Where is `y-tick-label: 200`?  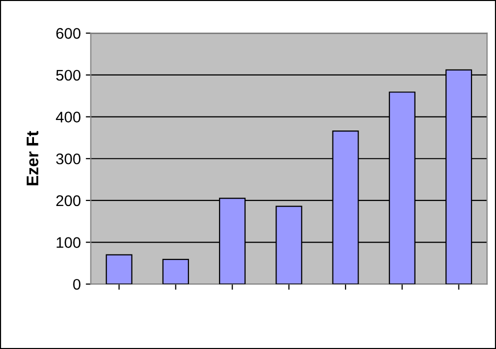 y-tick-label: 200 is located at coordinates (68, 200).